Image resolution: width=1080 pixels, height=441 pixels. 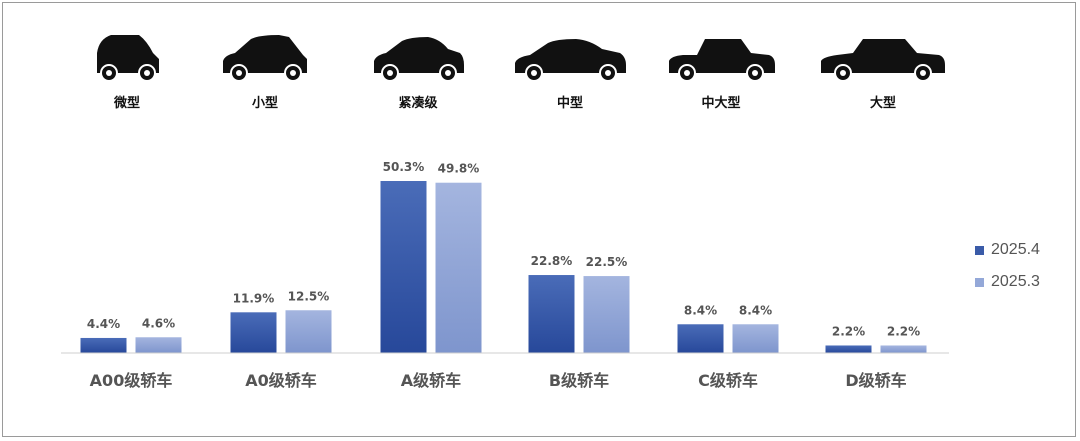 I want to click on data-label-2025-4-2: 50.3%, so click(x=404, y=167).